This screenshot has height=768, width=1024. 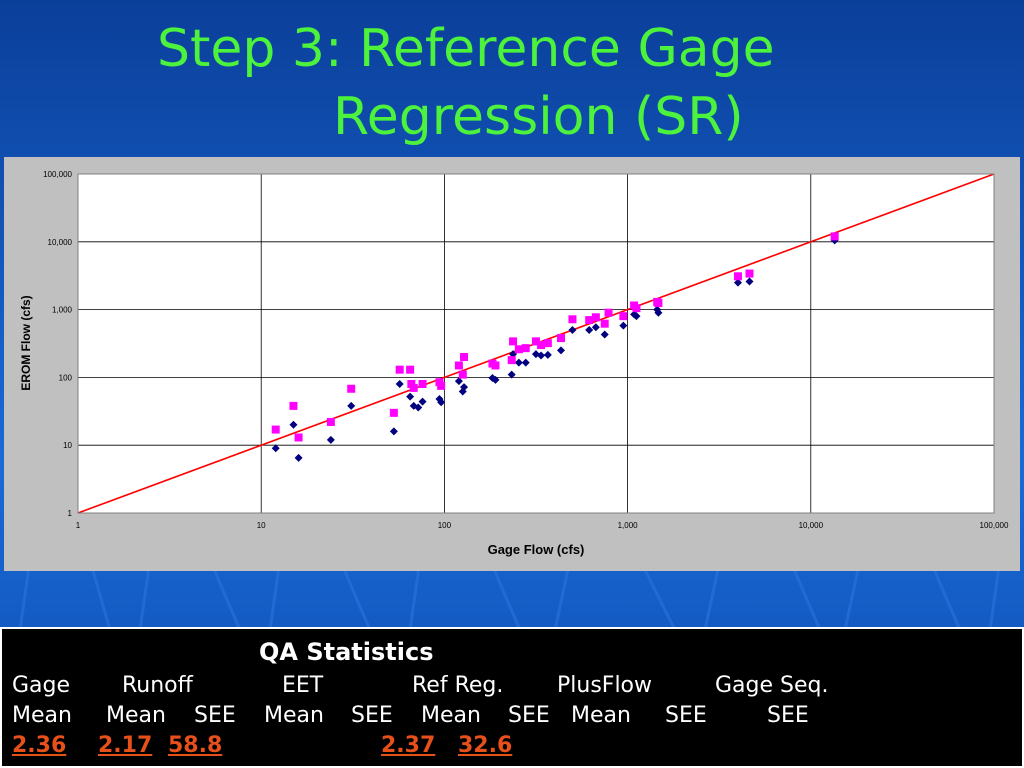 I want to click on x-tick-label: 100,000, so click(x=994, y=525).